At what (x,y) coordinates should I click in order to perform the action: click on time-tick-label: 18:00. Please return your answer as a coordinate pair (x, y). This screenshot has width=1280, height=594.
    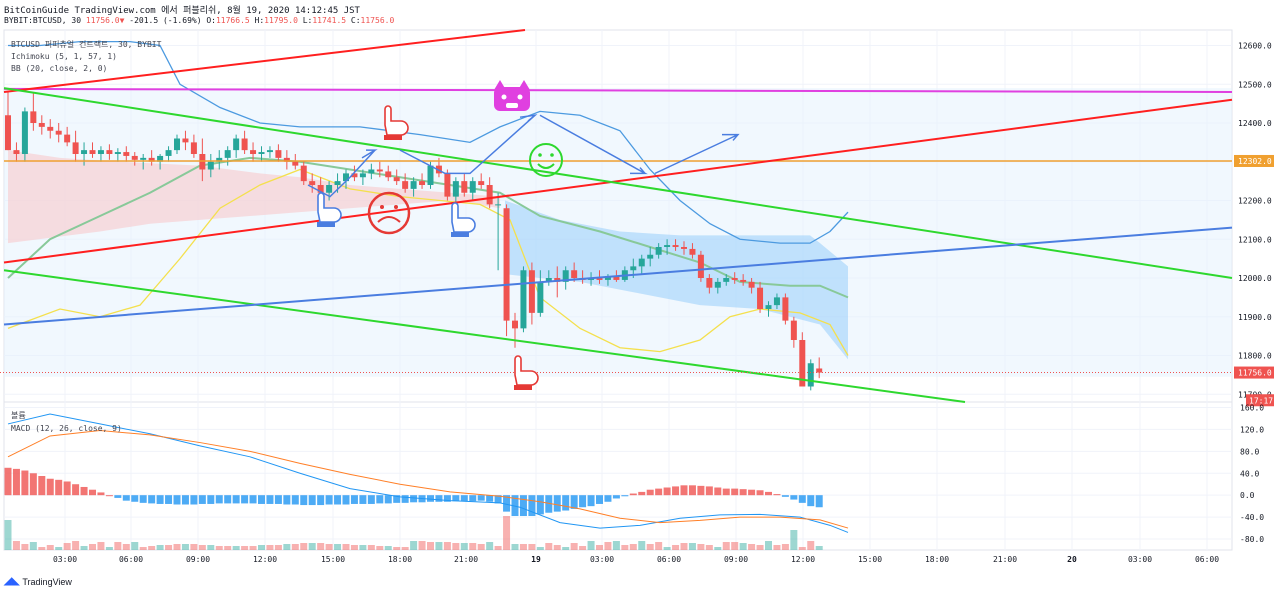
    Looking at the image, I should click on (400, 559).